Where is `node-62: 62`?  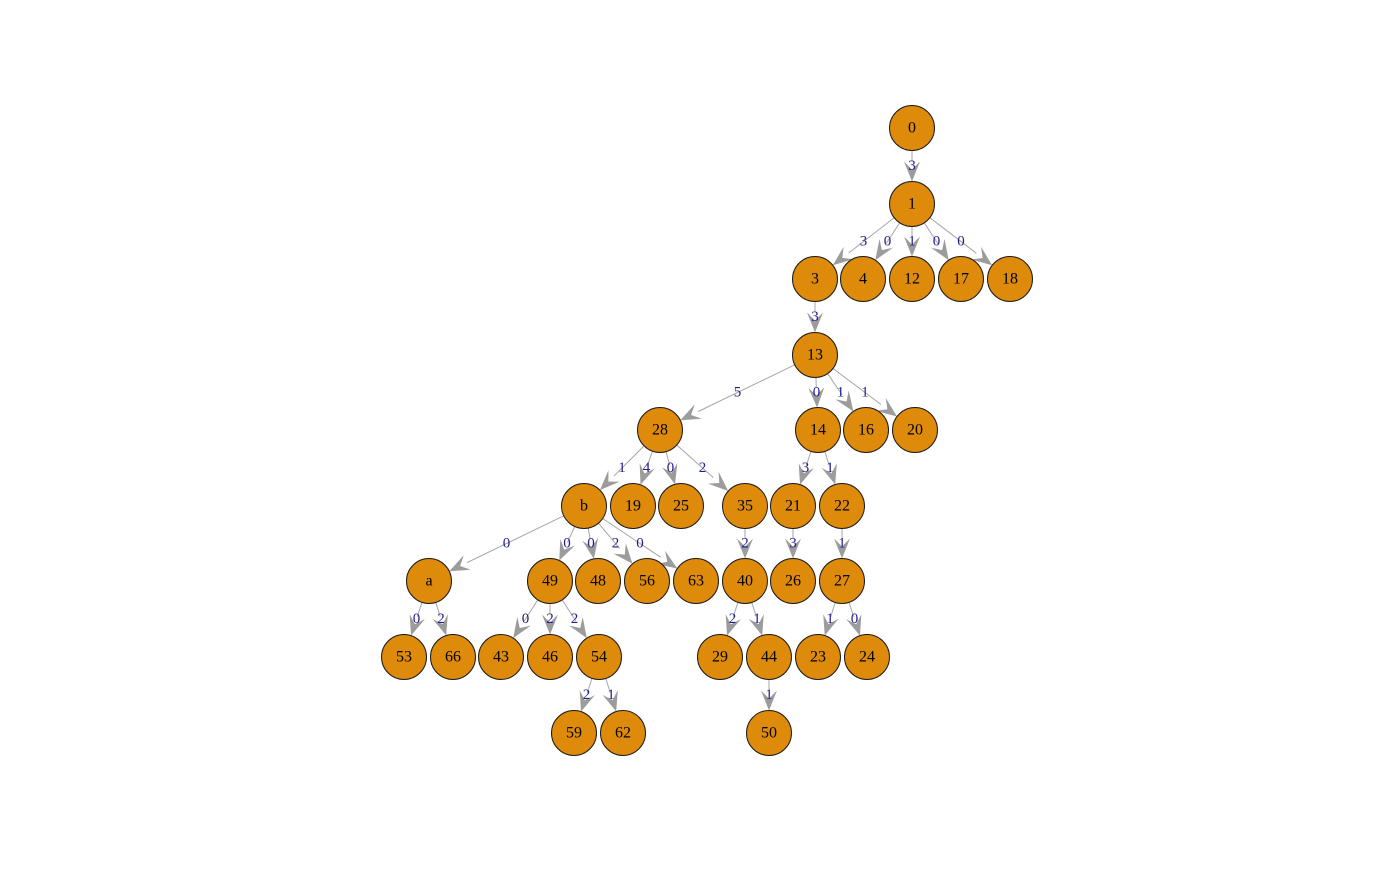
node-62: 62 is located at coordinates (623, 733).